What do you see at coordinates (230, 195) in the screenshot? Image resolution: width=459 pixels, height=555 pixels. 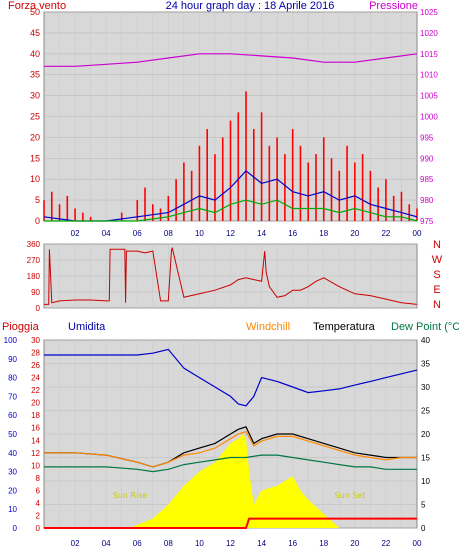 I see `series-line-raffica` at bounding box center [230, 195].